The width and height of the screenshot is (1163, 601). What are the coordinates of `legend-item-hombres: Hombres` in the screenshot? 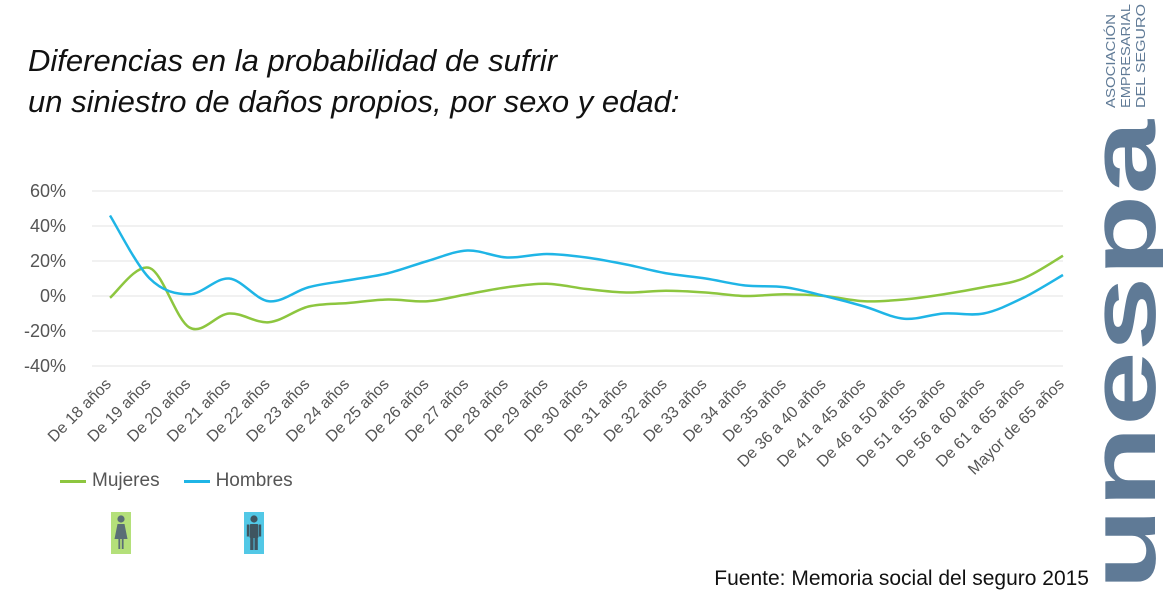 It's located at (238, 481).